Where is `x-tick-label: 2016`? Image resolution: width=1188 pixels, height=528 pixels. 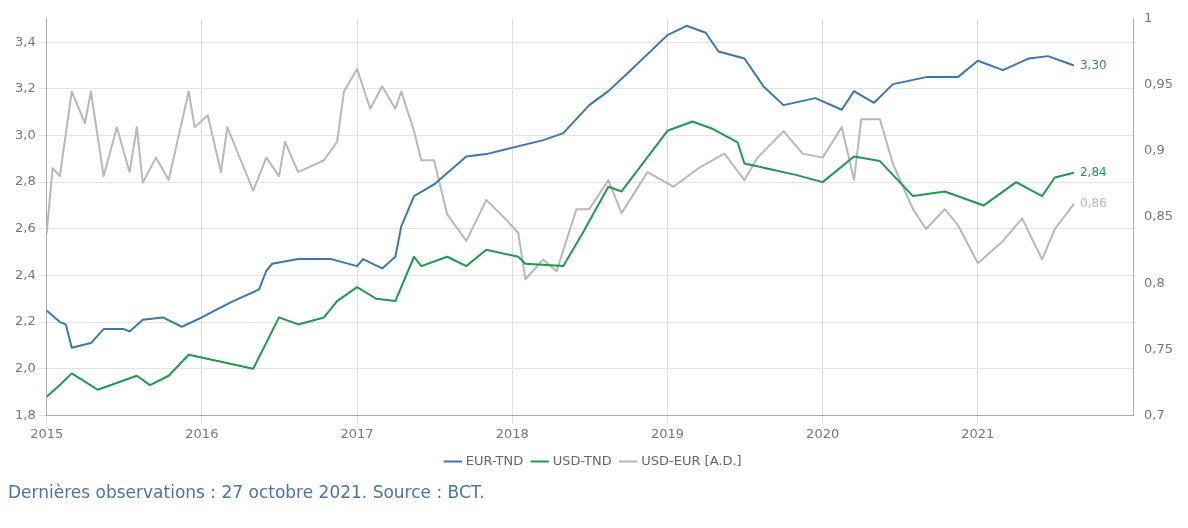
x-tick-label: 2016 is located at coordinates (202, 433).